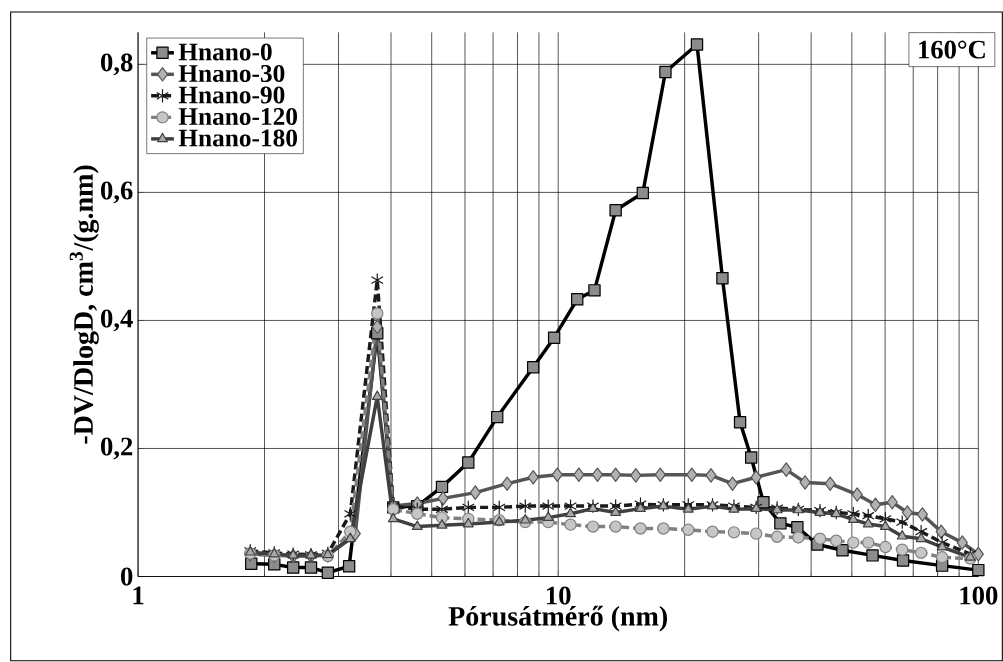  What do you see at coordinates (231, 74) in the screenshot?
I see `legend-label: Hnano-30` at bounding box center [231, 74].